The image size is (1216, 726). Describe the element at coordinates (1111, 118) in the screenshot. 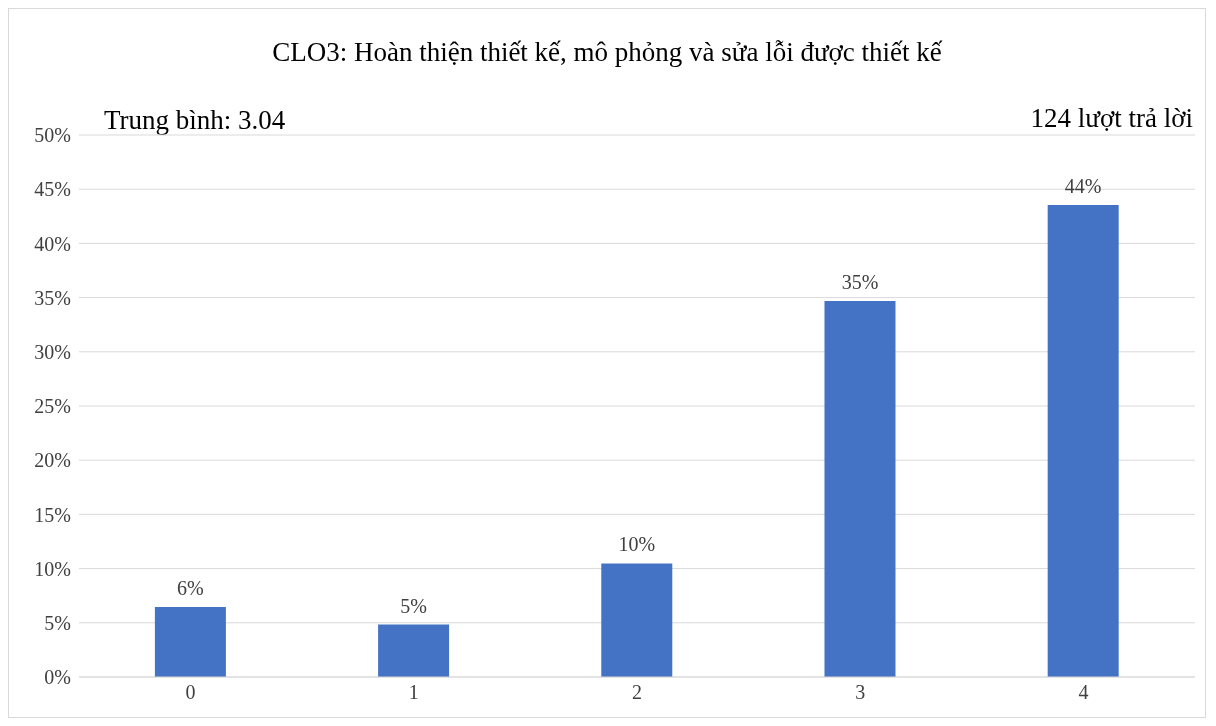

I see `text: 124 lượt trả lời` at that location.